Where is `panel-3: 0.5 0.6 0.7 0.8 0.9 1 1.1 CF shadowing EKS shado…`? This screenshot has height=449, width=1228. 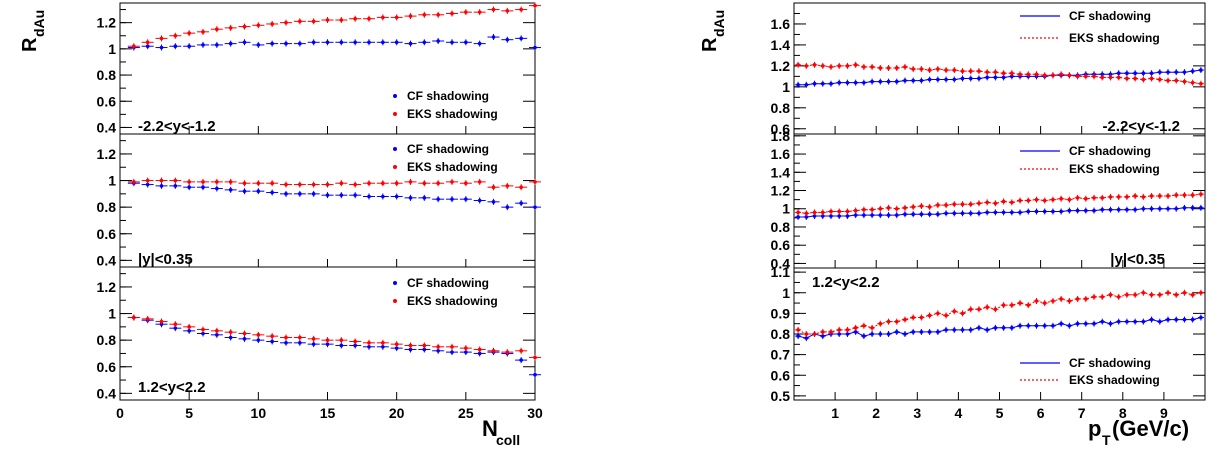
panel-3: 0.5 0.6 0.7 0.8 0.9 1 1.1 CF shadowing EKS shado… is located at coordinates (988, 334).